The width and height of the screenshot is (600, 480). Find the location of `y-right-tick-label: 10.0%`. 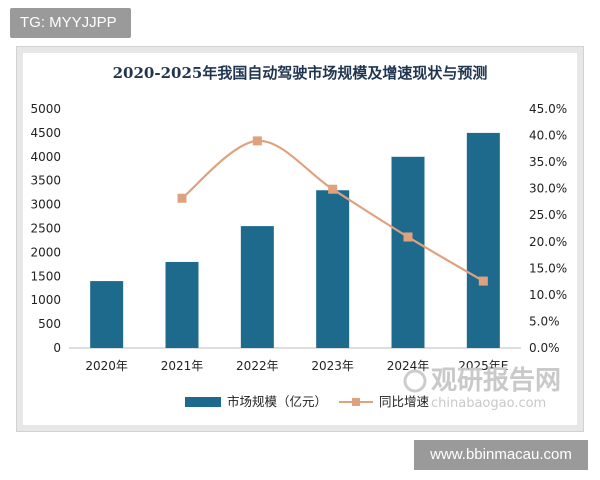

y-right-tick-label: 10.0% is located at coordinates (548, 295).